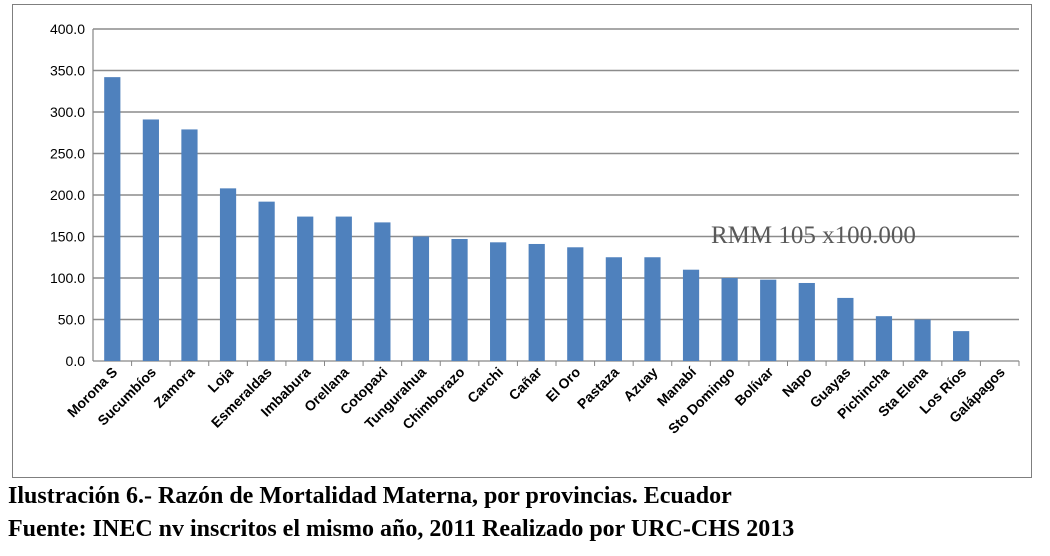 The width and height of the screenshot is (1050, 556). Describe the element at coordinates (485, 385) in the screenshot. I see `x-tick-label: Carchi` at that location.